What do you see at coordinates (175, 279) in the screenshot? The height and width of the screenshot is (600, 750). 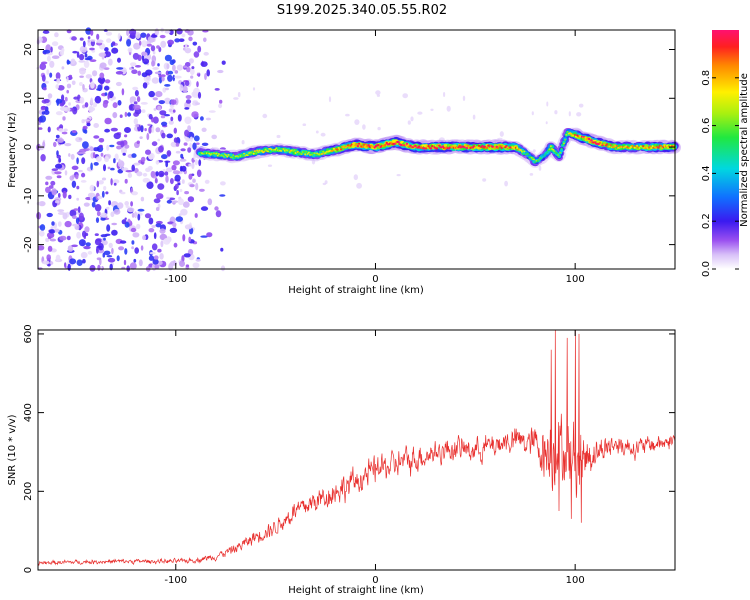 I see `x-tick-label: -100` at bounding box center [175, 279].